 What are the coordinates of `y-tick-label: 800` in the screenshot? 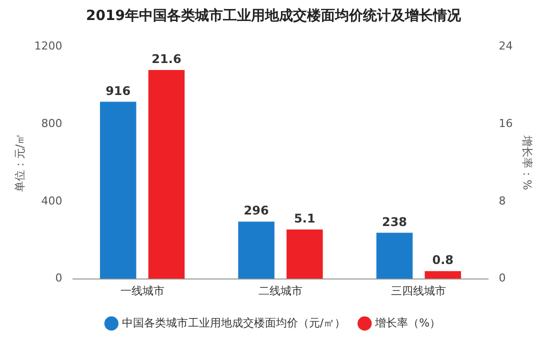 It's located at (51, 123).